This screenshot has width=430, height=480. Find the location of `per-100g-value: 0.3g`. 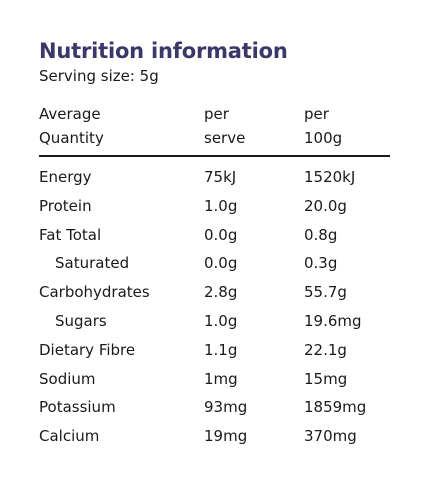

per-100g-value: 0.3g is located at coordinates (321, 263).